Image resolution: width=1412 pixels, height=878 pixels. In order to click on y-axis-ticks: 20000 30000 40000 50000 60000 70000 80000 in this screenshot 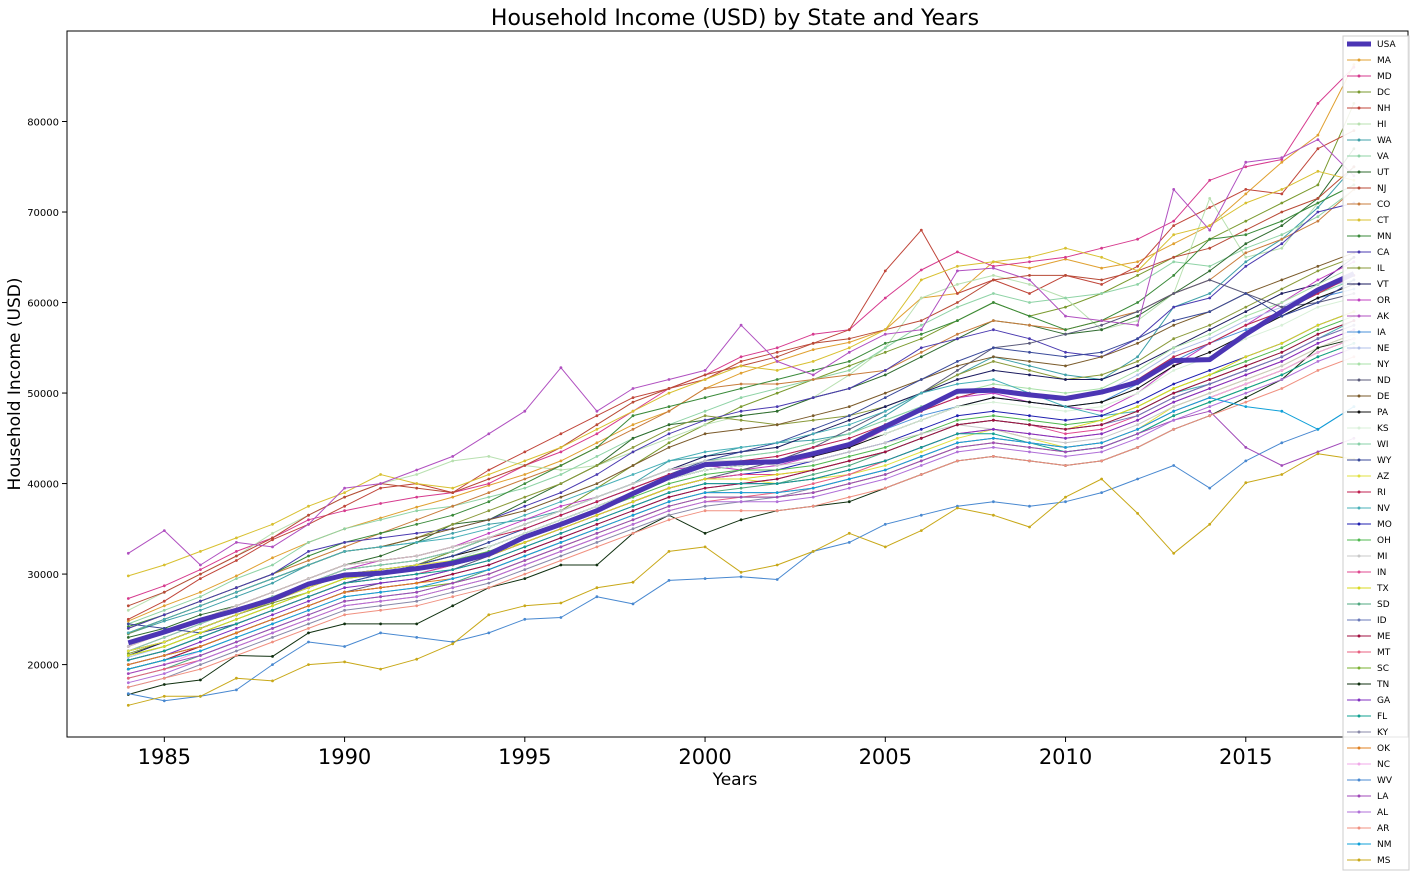, I will do `click(47, 395)`.